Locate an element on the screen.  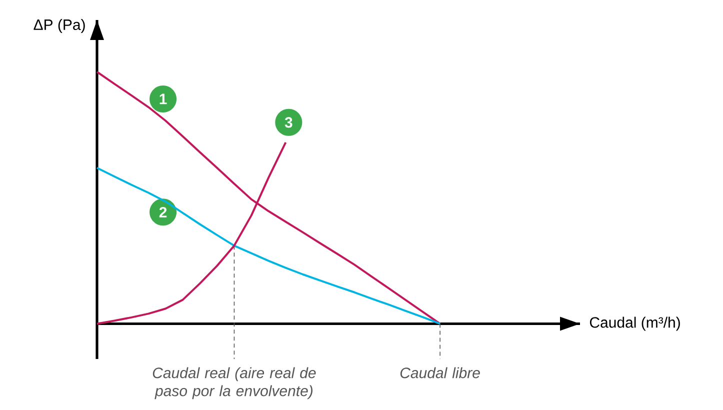
text: Caudal libre is located at coordinates (440, 372).